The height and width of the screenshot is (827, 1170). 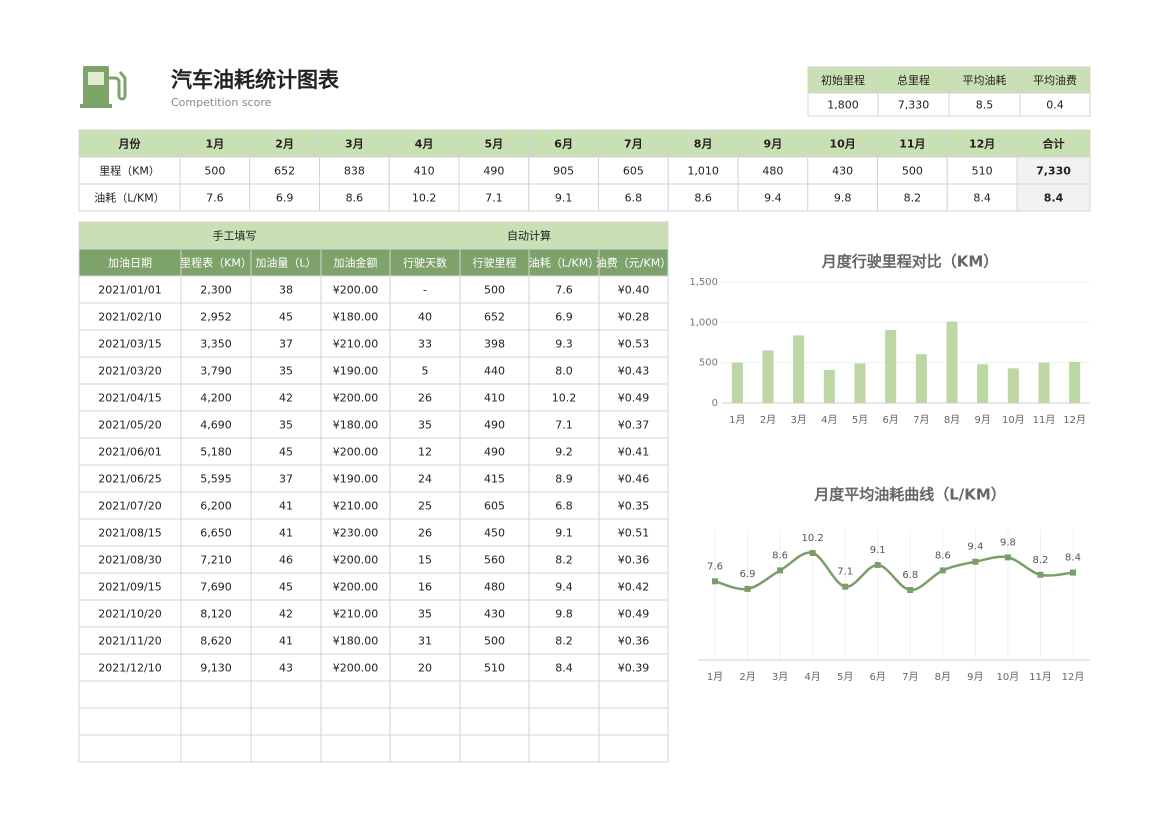 I want to click on cell-text: 4,690, so click(x=216, y=425).